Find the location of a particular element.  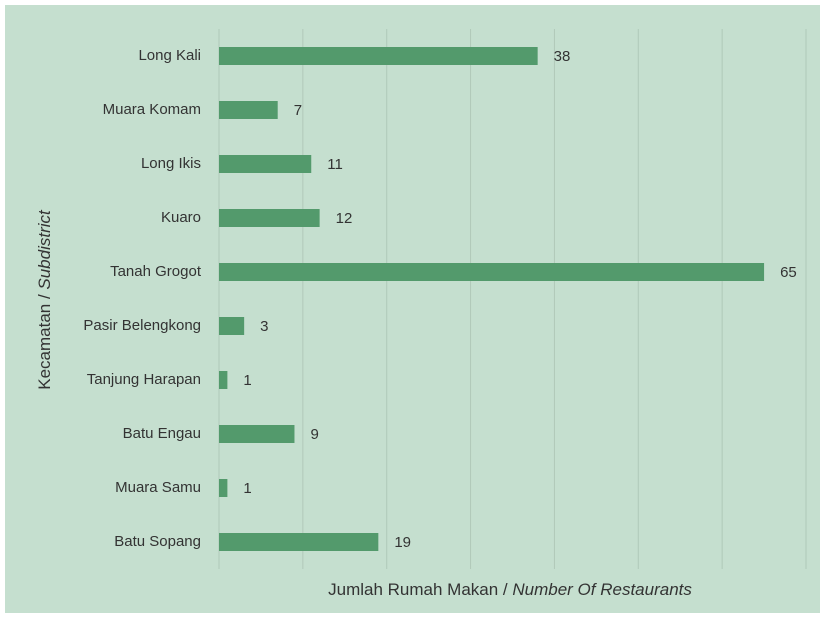

x-axis-label-en: Number Of Restaurants is located at coordinates (602, 589).